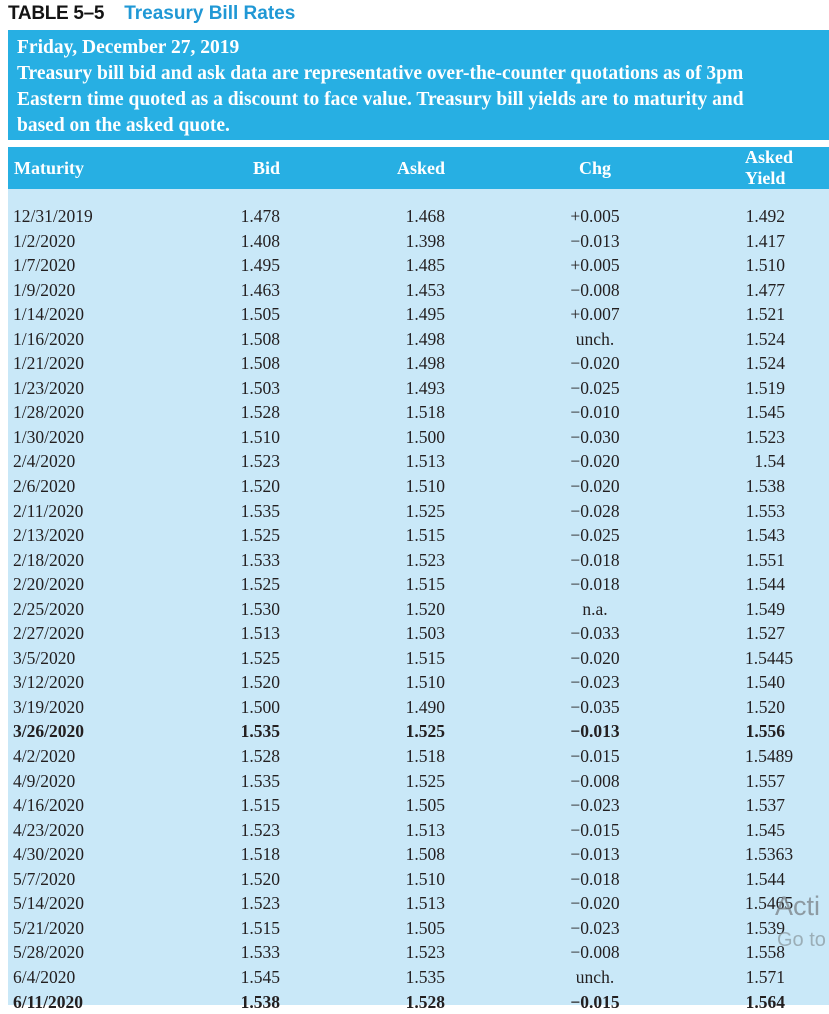 This screenshot has height=1014, width=829. I want to click on cell-asked: 1.503, so click(362, 633).